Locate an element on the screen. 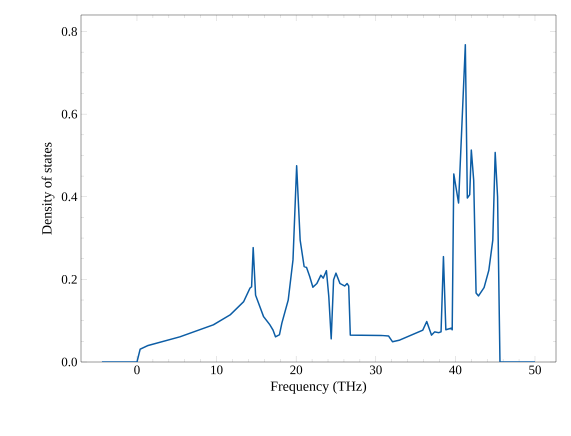 Image resolution: width=571 pixels, height=436 pixels. x-tick-label: 50 is located at coordinates (535, 370).